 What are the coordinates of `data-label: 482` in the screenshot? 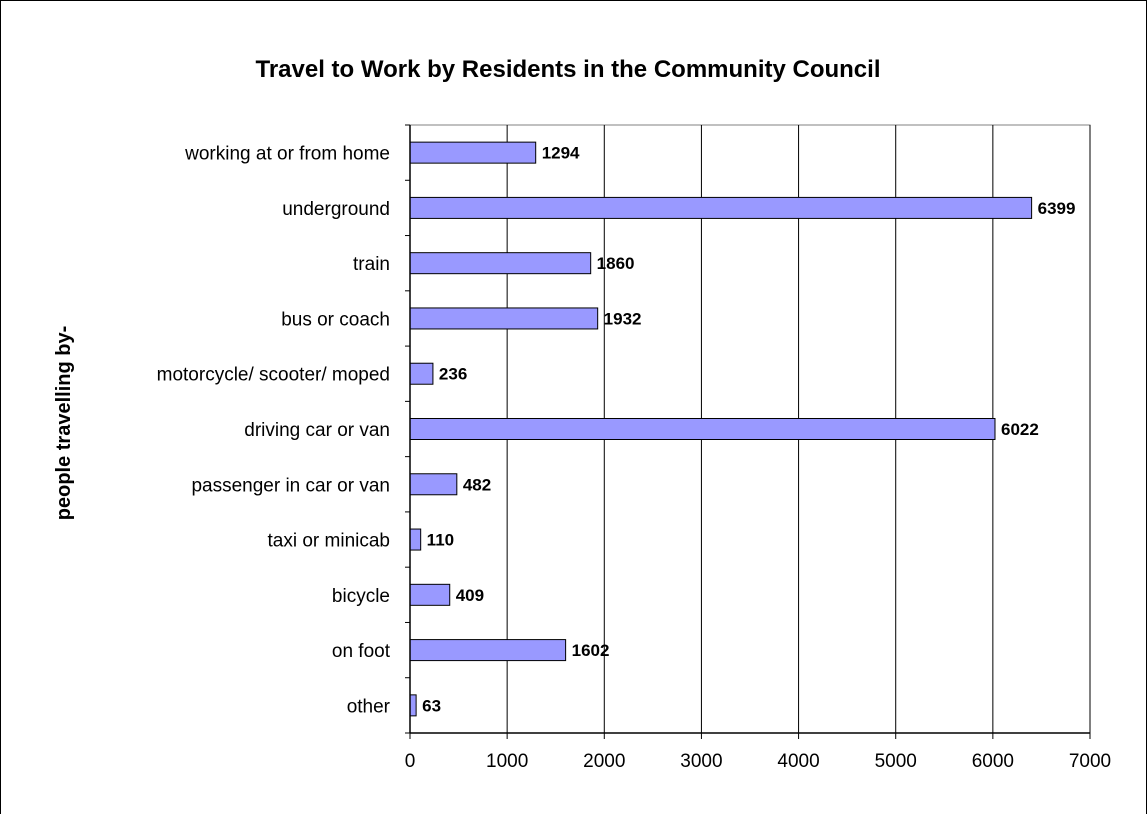 It's located at (477, 484).